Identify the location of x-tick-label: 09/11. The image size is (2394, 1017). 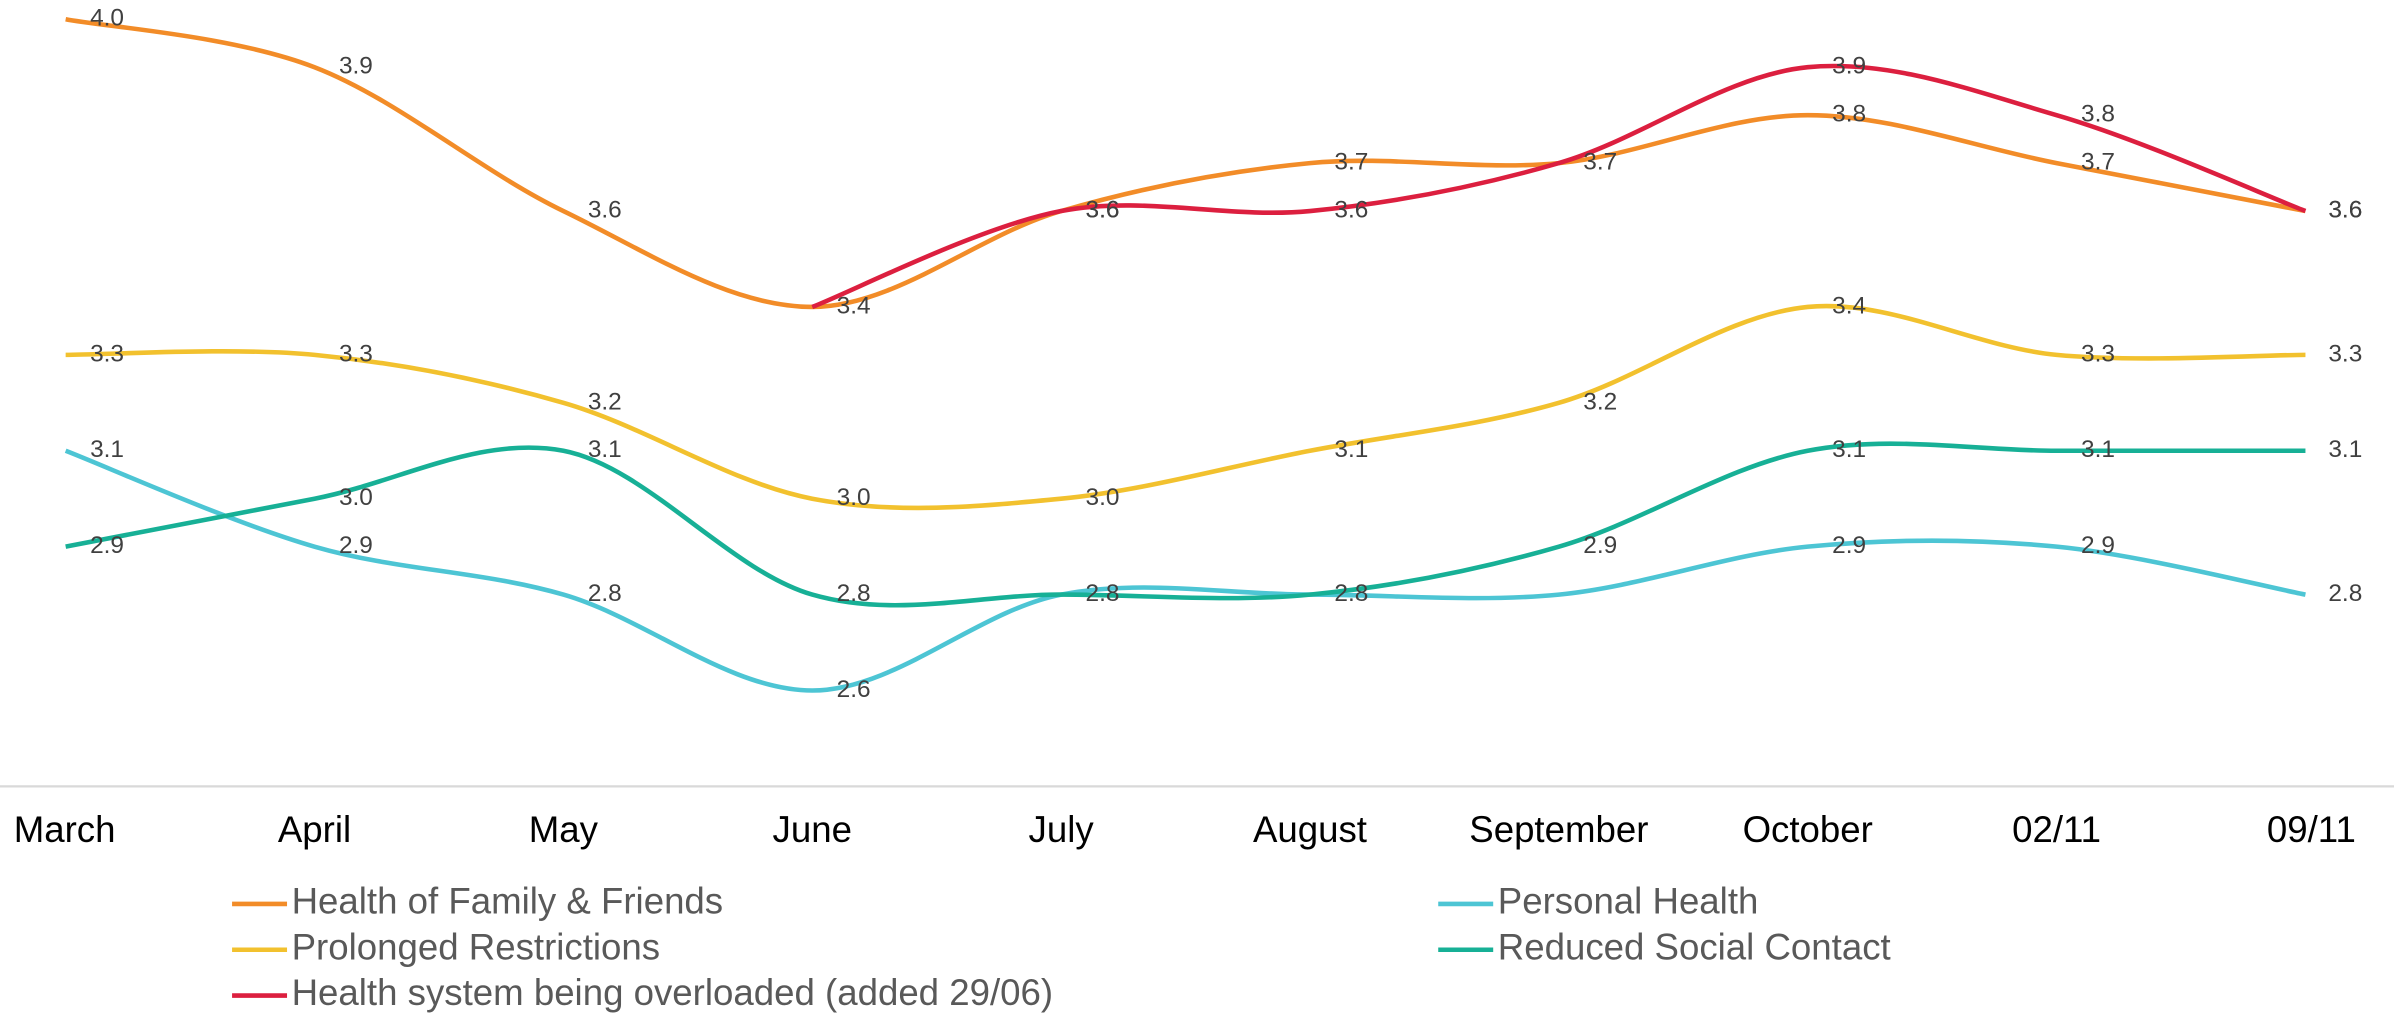
(2311, 829).